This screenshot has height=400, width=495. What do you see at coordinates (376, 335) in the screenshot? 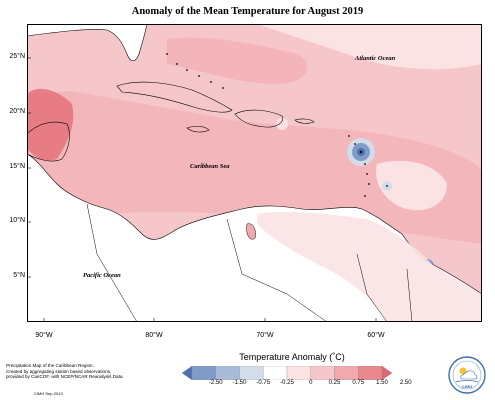
I see `lon-label-60w: 60°W` at bounding box center [376, 335].